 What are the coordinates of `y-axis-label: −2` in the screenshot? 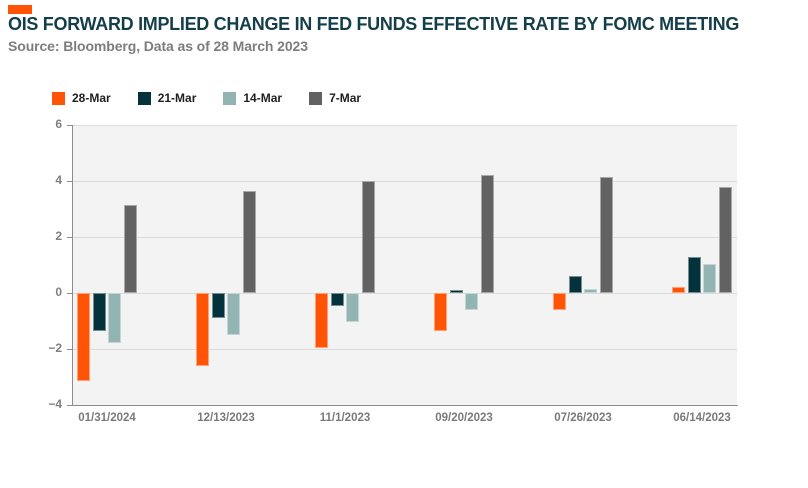 It's located at (55, 348).